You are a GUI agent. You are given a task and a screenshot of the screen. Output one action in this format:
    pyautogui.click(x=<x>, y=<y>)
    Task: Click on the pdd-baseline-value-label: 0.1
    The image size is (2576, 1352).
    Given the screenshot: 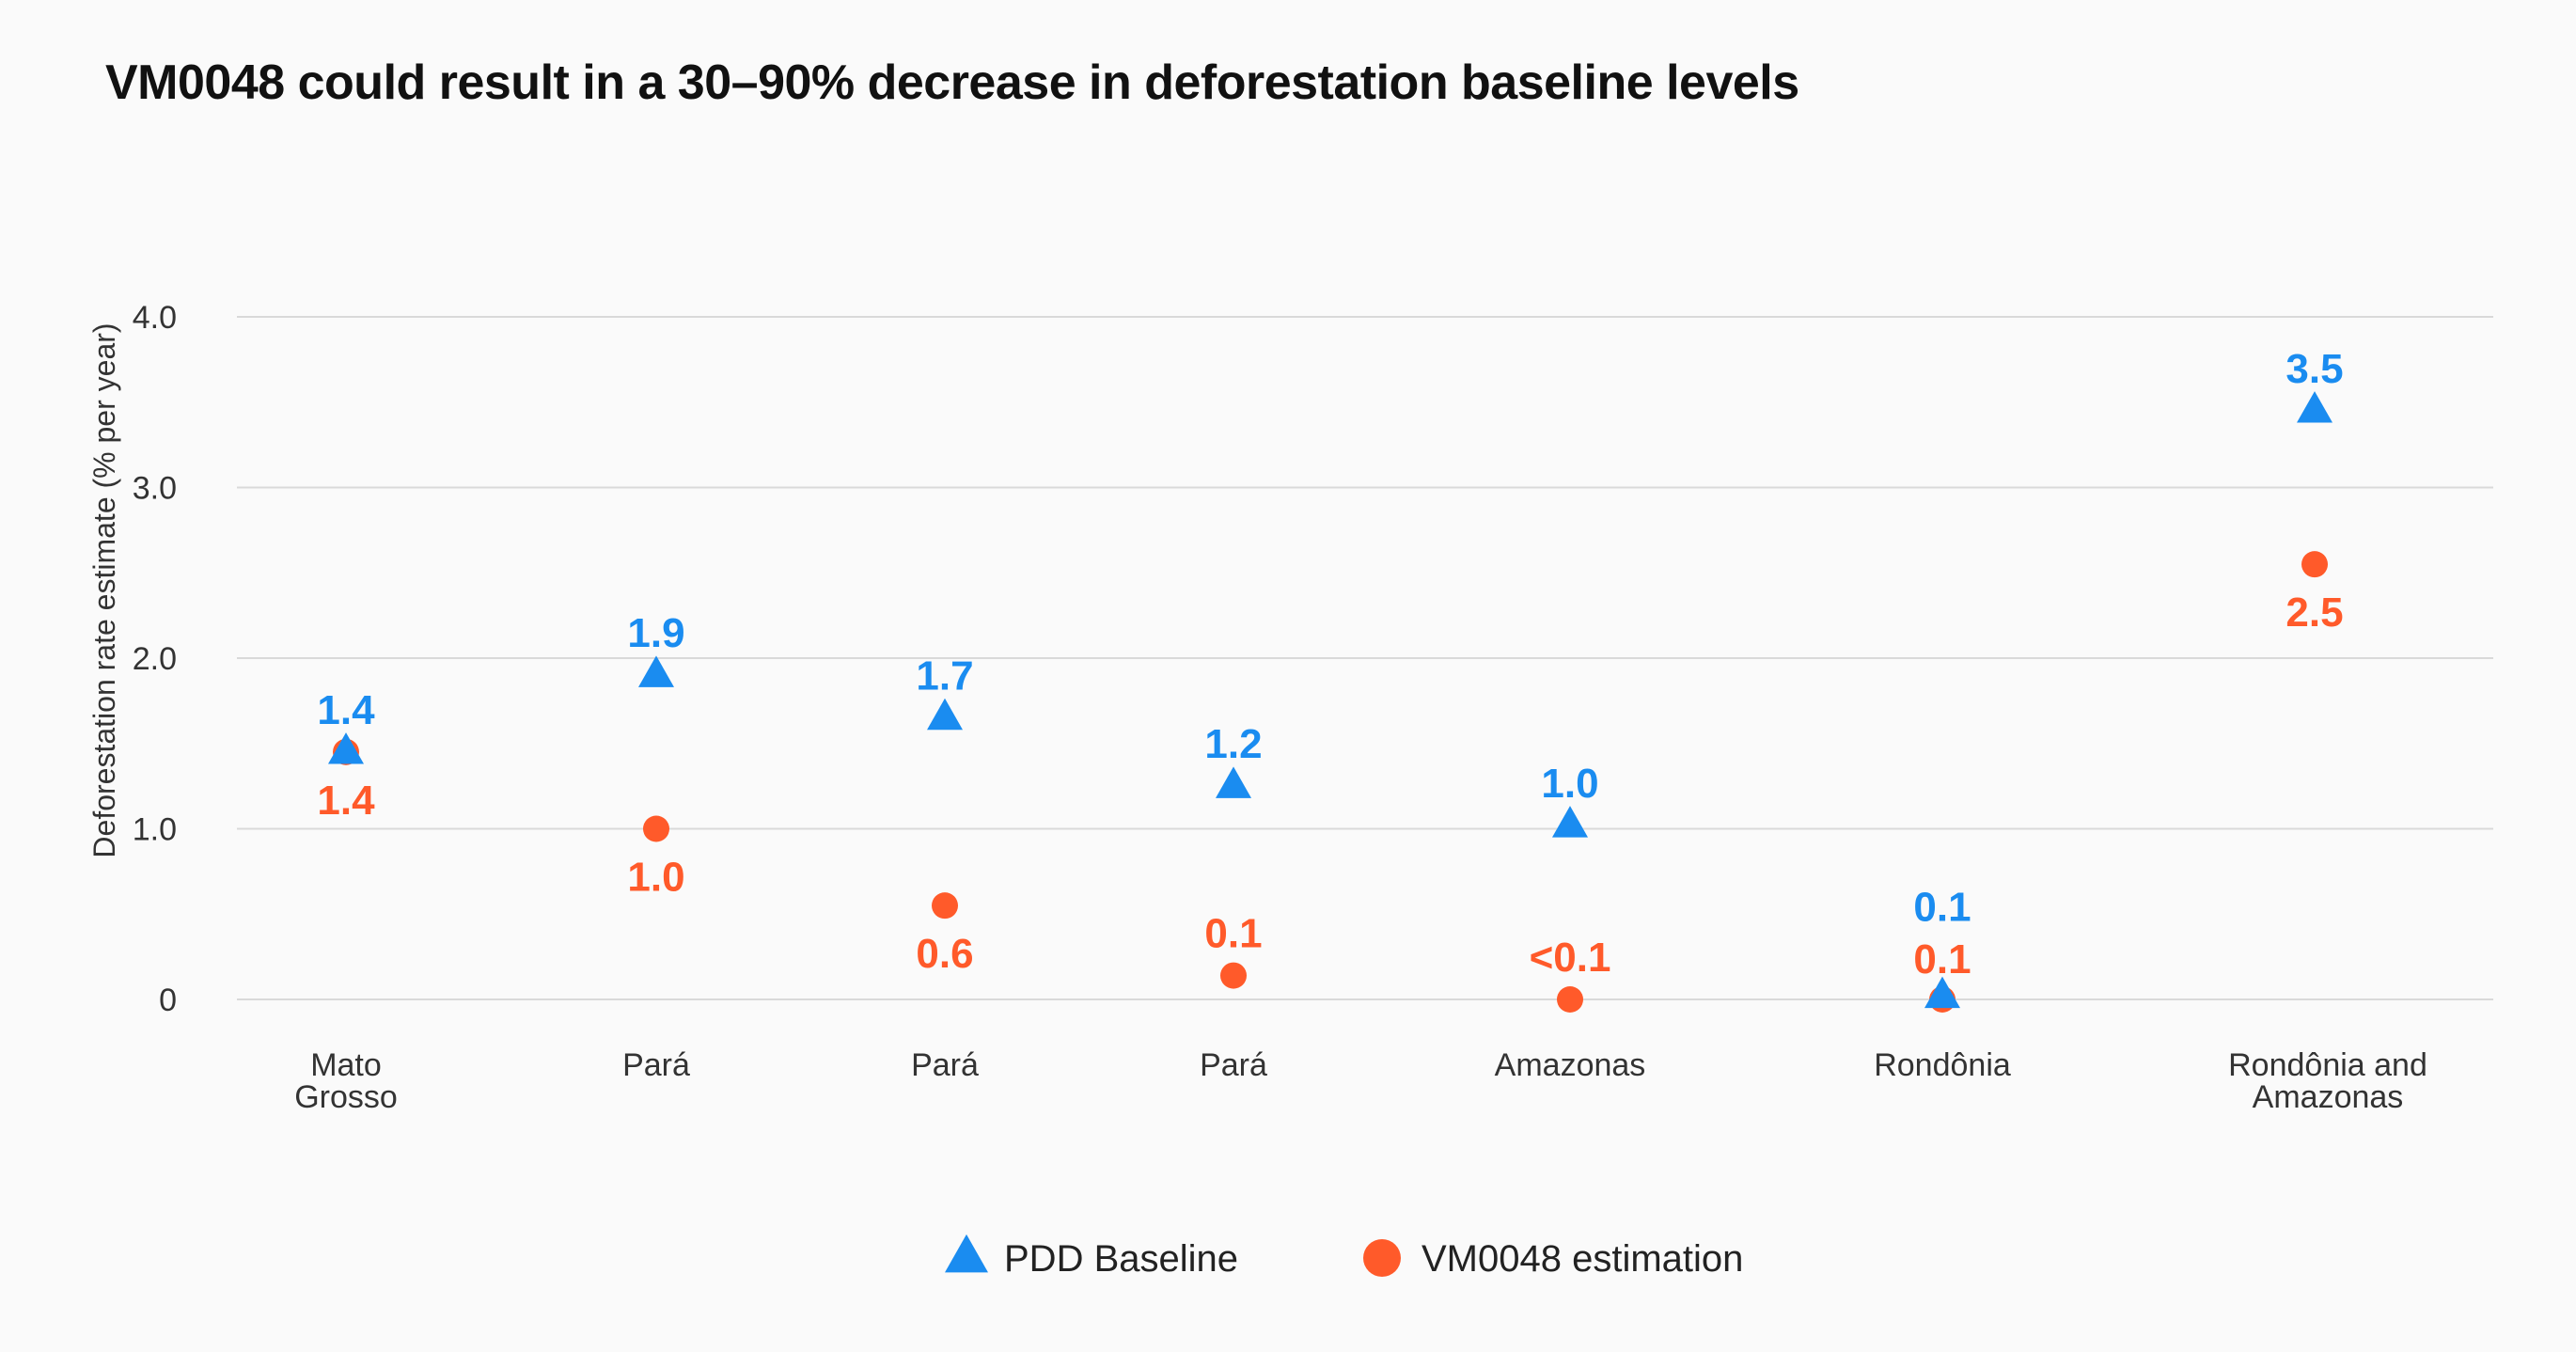 What is the action you would take?
    pyautogui.click(x=1942, y=907)
    